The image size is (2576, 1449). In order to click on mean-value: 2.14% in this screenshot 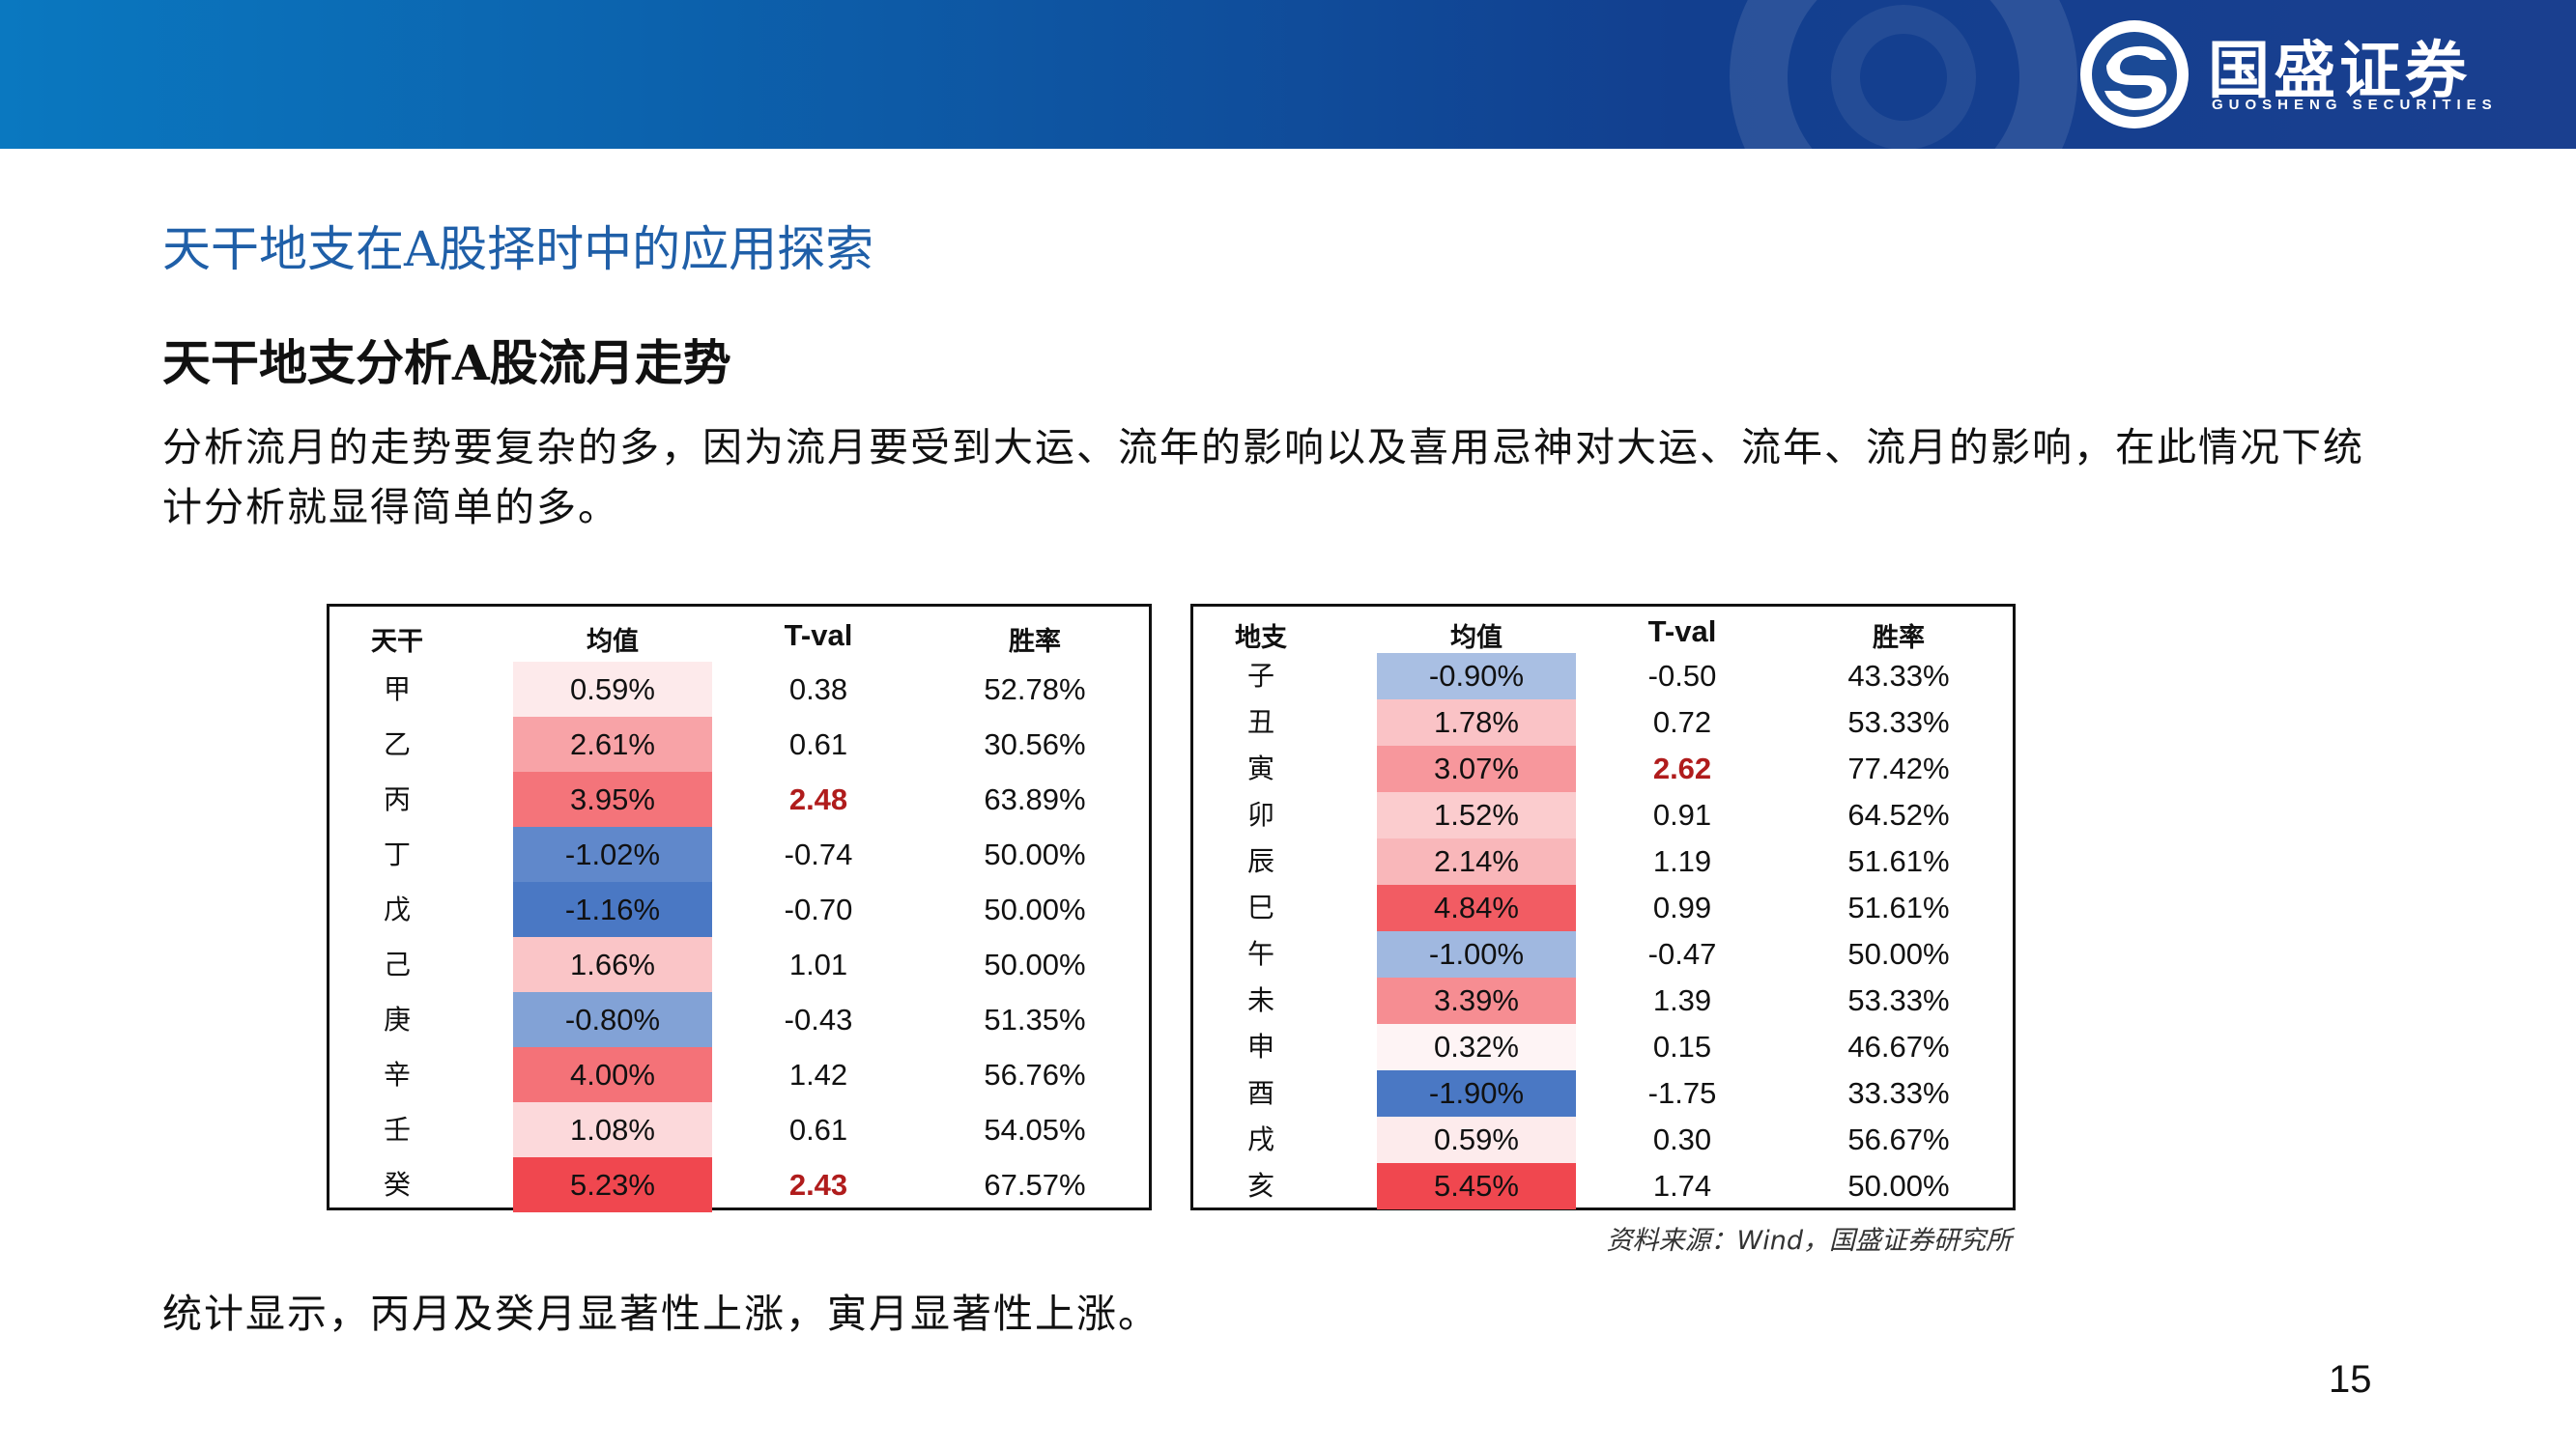, I will do `click(1477, 861)`.